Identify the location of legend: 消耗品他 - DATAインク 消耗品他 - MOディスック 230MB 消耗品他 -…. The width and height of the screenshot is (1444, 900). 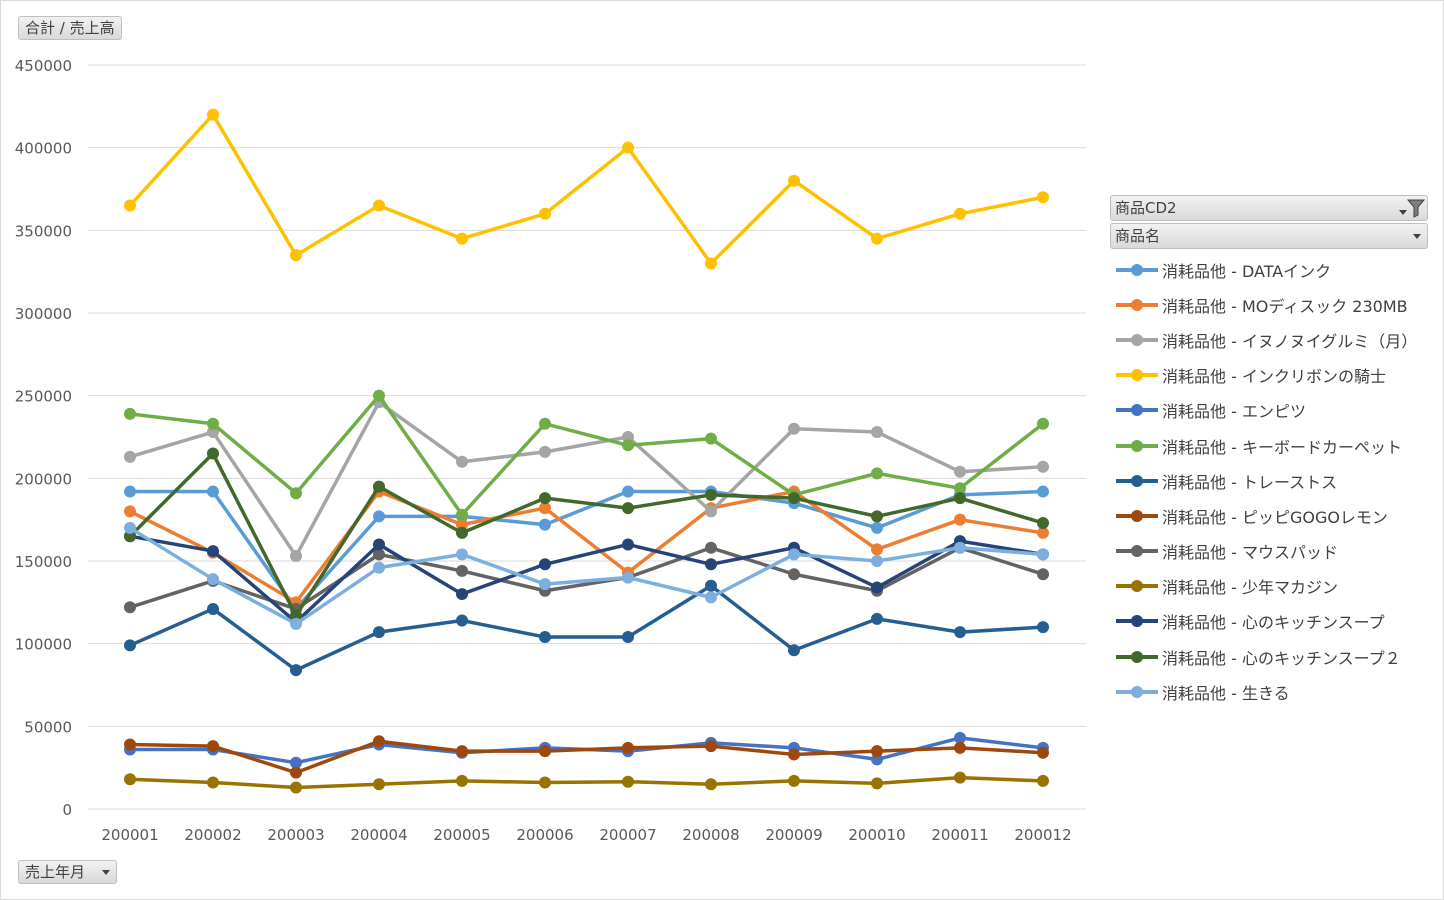
(1266, 480).